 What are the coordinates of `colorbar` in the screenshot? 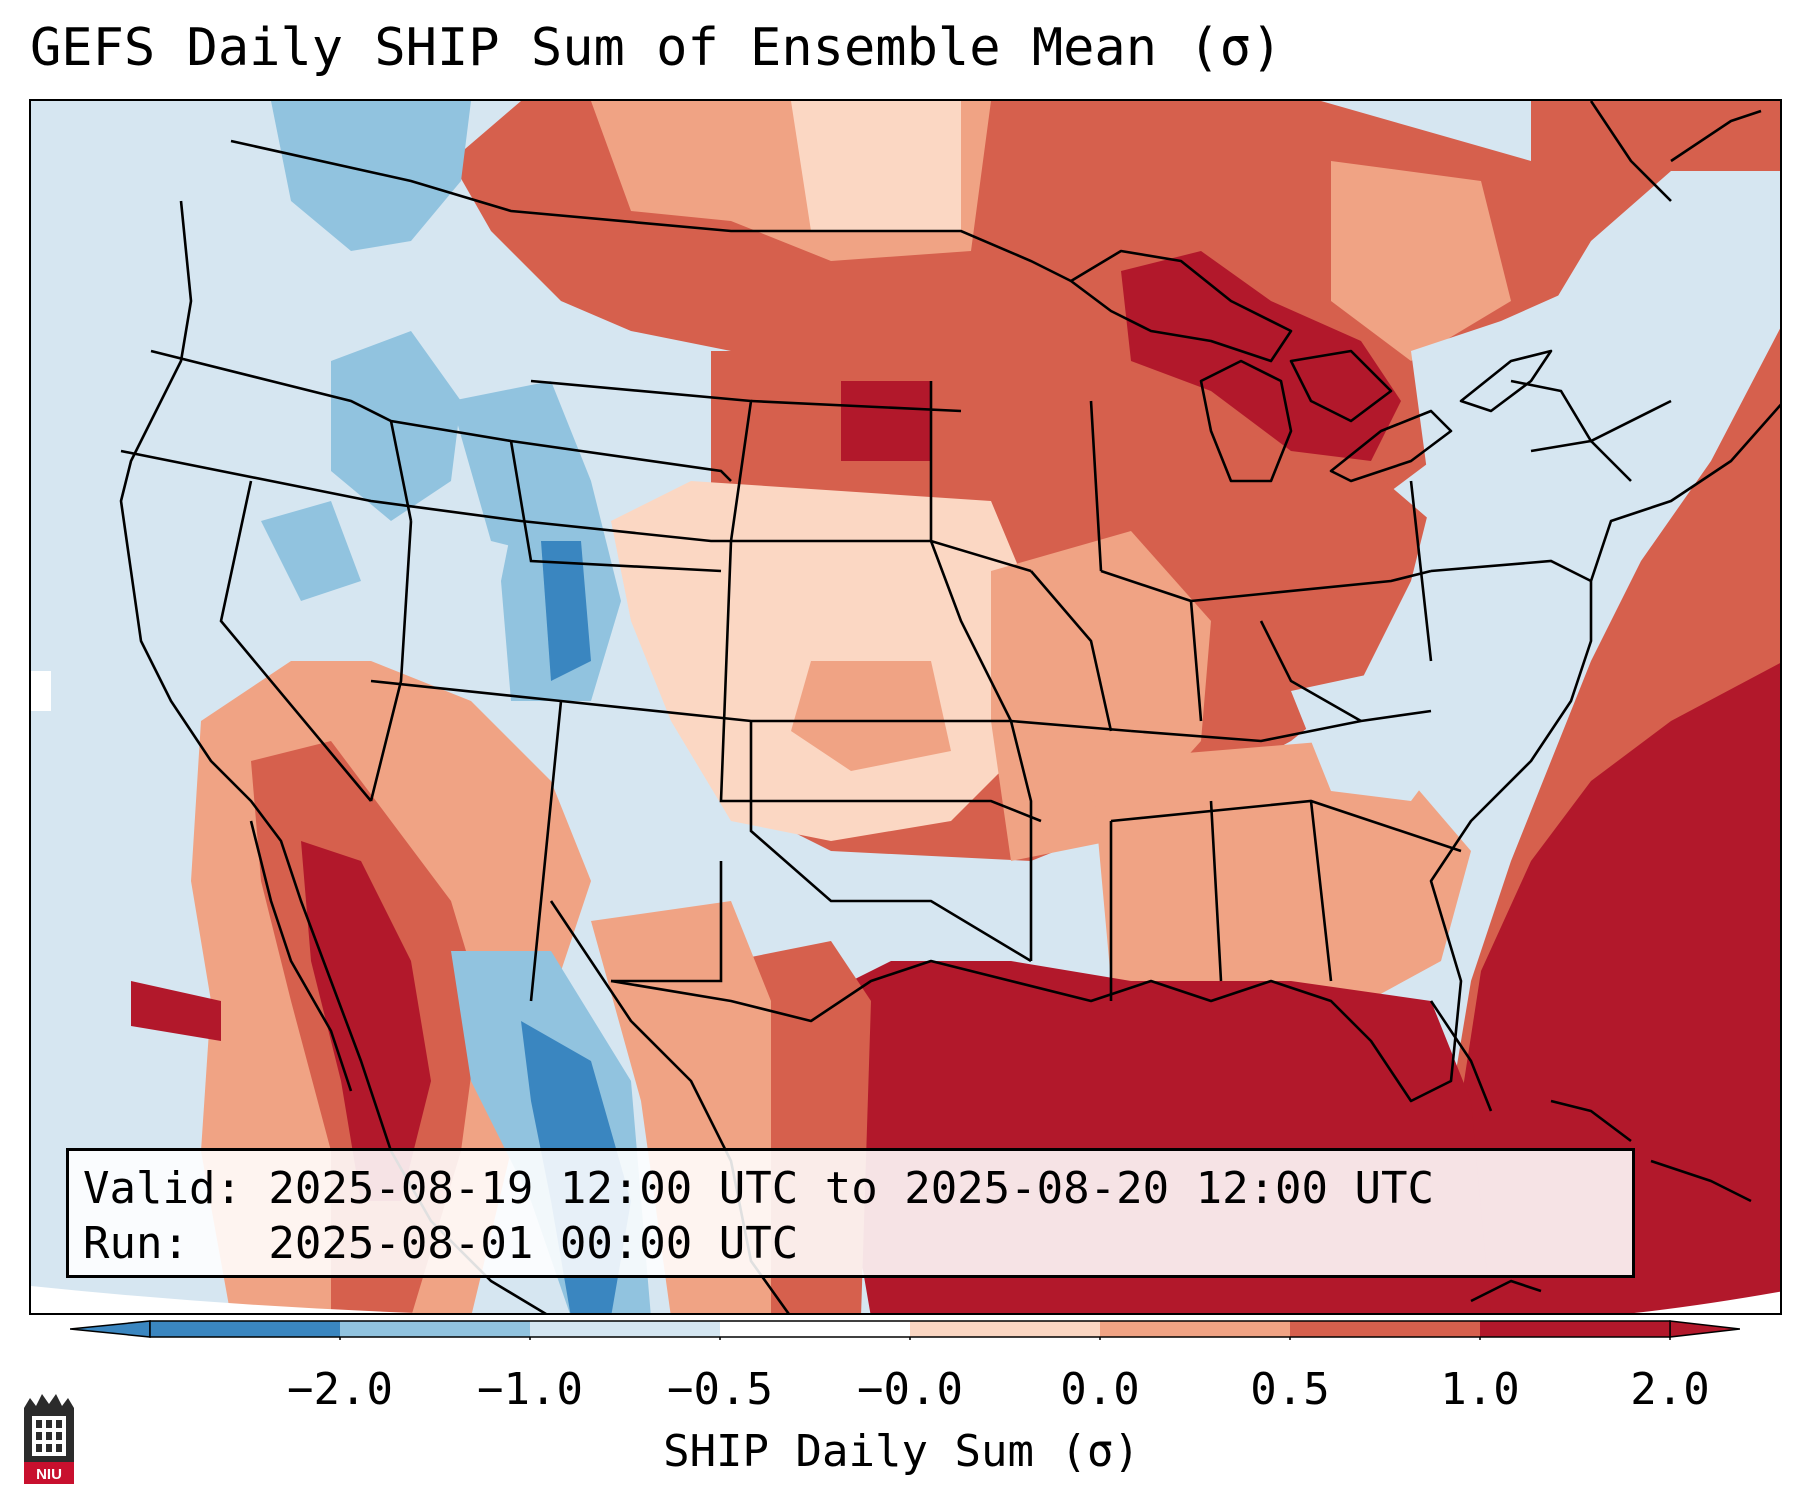 It's located at (905, 1330).